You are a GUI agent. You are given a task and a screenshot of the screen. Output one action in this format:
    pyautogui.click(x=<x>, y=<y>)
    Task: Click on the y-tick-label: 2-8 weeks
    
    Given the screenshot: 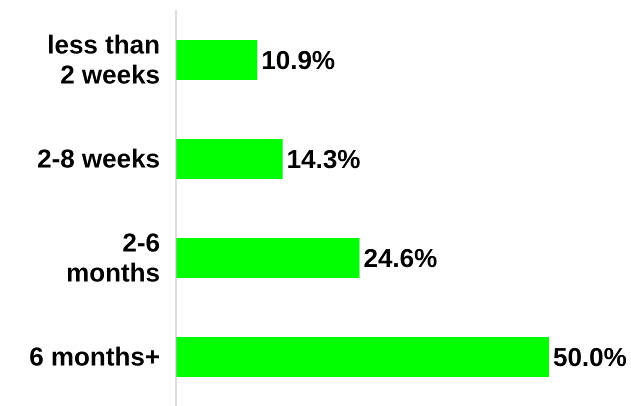 What is the action you would take?
    pyautogui.click(x=98, y=159)
    